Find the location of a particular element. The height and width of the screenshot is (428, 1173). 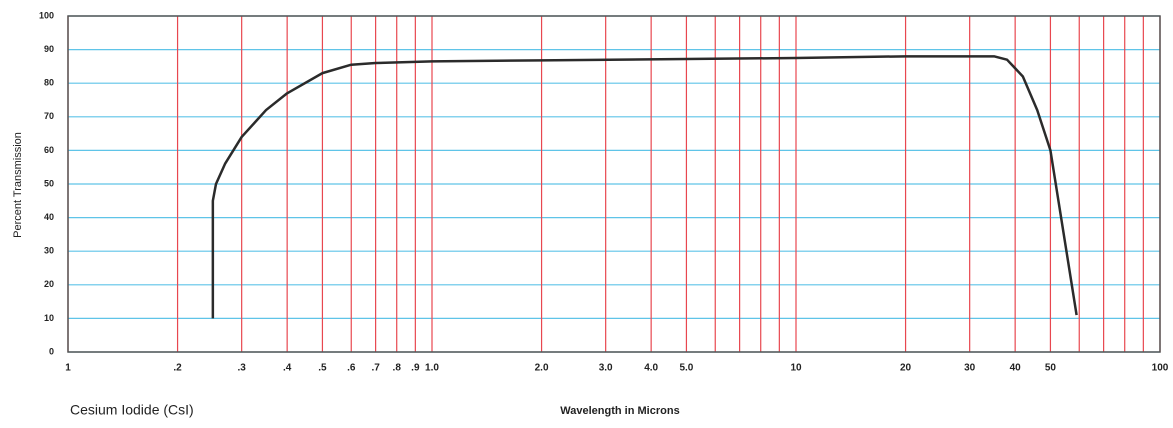

x-tick-label: 5.0 is located at coordinates (686, 368).